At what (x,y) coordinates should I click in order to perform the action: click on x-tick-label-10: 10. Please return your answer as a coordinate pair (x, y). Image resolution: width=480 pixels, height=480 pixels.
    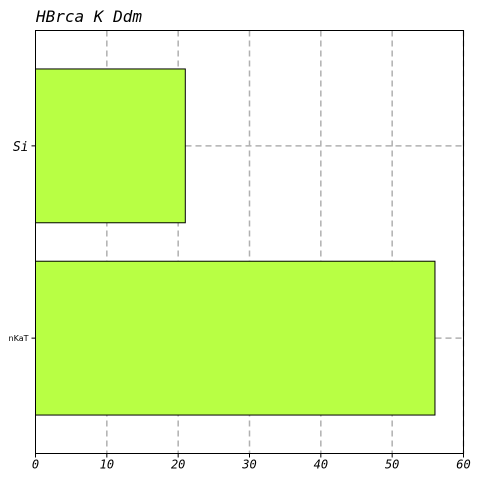
    Looking at the image, I should click on (107, 465).